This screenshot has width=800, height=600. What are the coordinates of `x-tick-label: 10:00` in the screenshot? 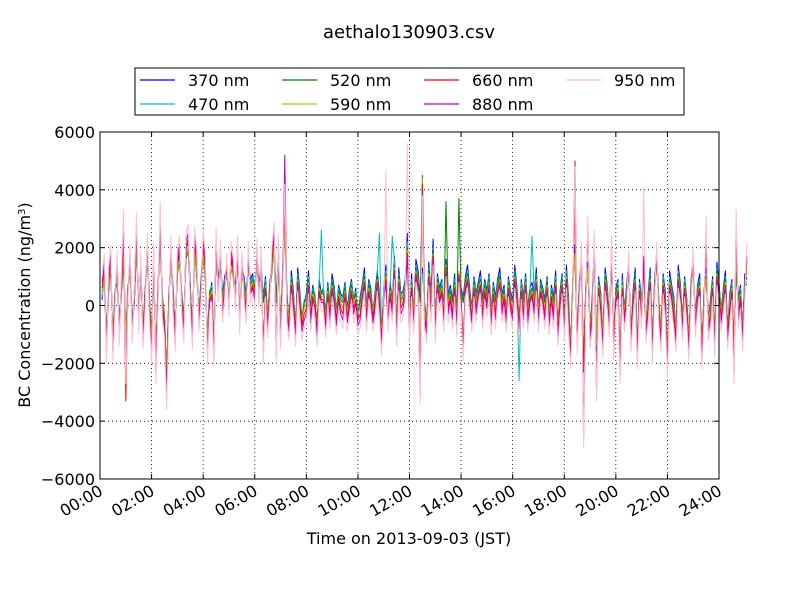 It's located at (338, 501).